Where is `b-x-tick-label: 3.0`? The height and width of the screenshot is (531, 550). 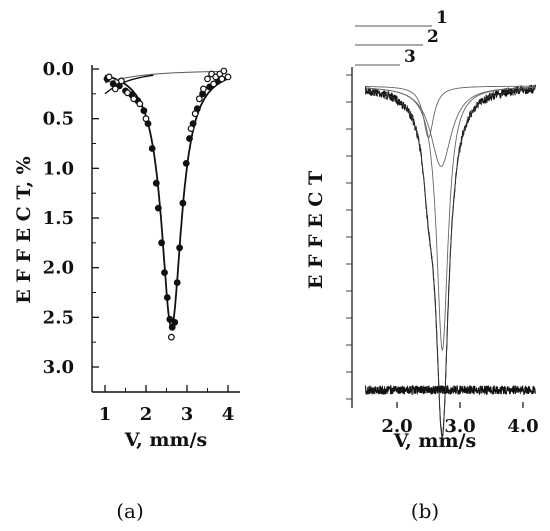
b-x-tick-label: 3.0 is located at coordinates (459, 426).